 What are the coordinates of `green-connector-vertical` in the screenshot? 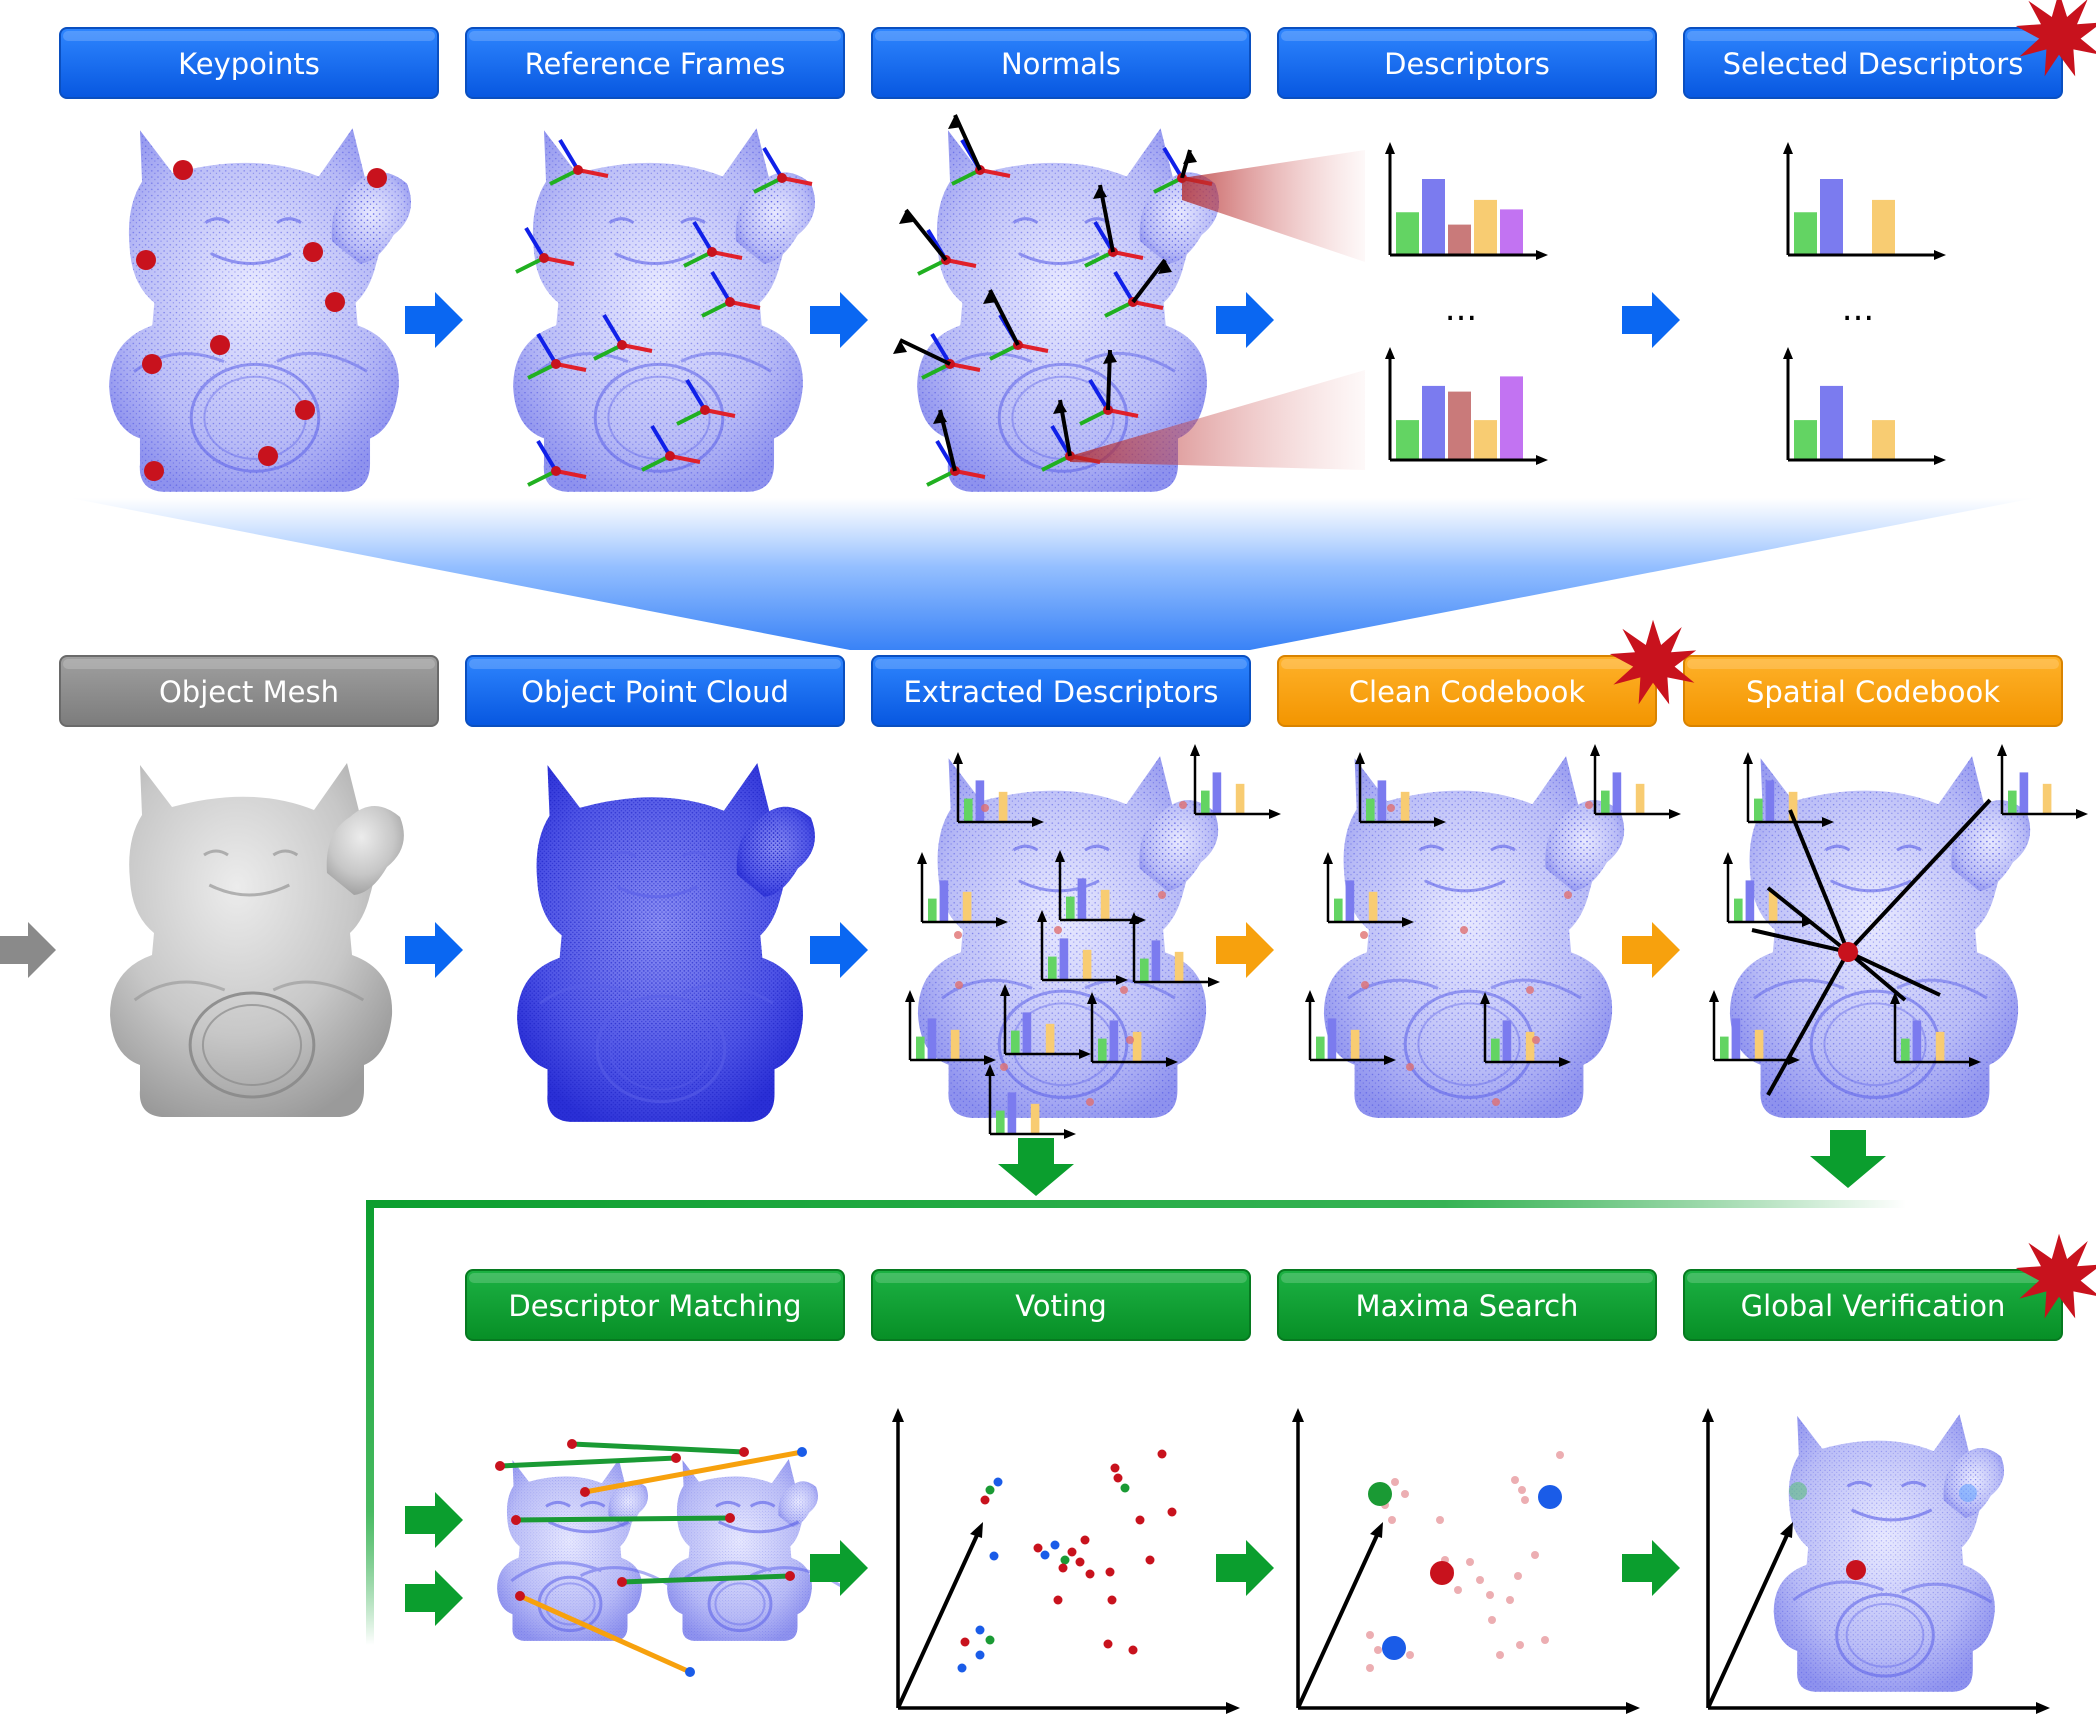 It's located at (370, 1422).